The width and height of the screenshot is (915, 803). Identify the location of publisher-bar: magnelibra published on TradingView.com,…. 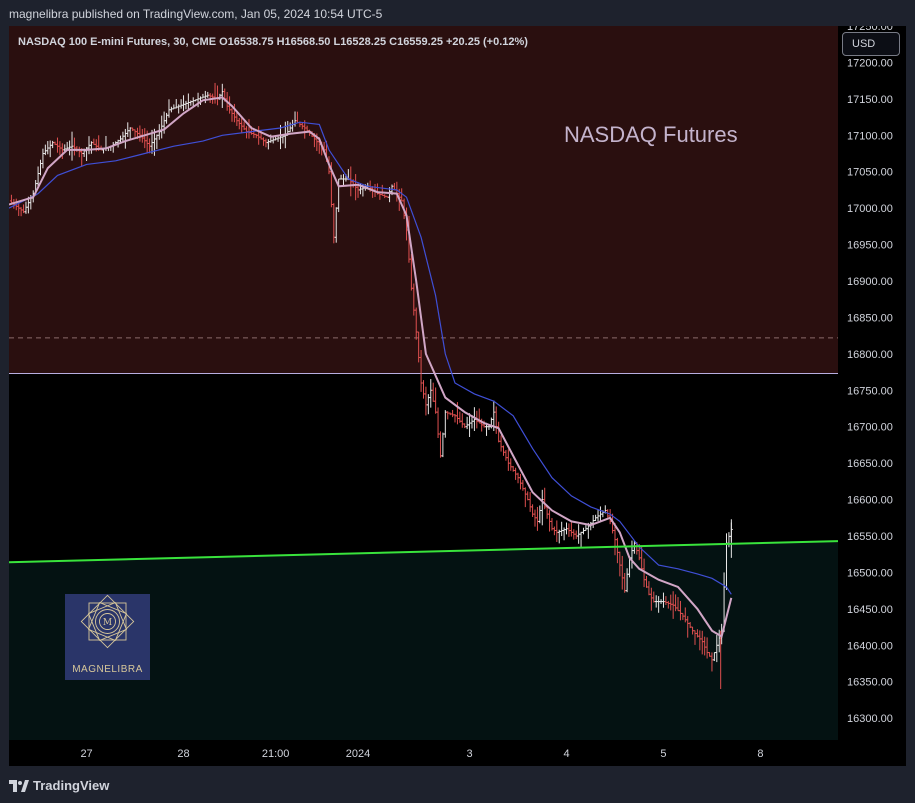
(457, 13).